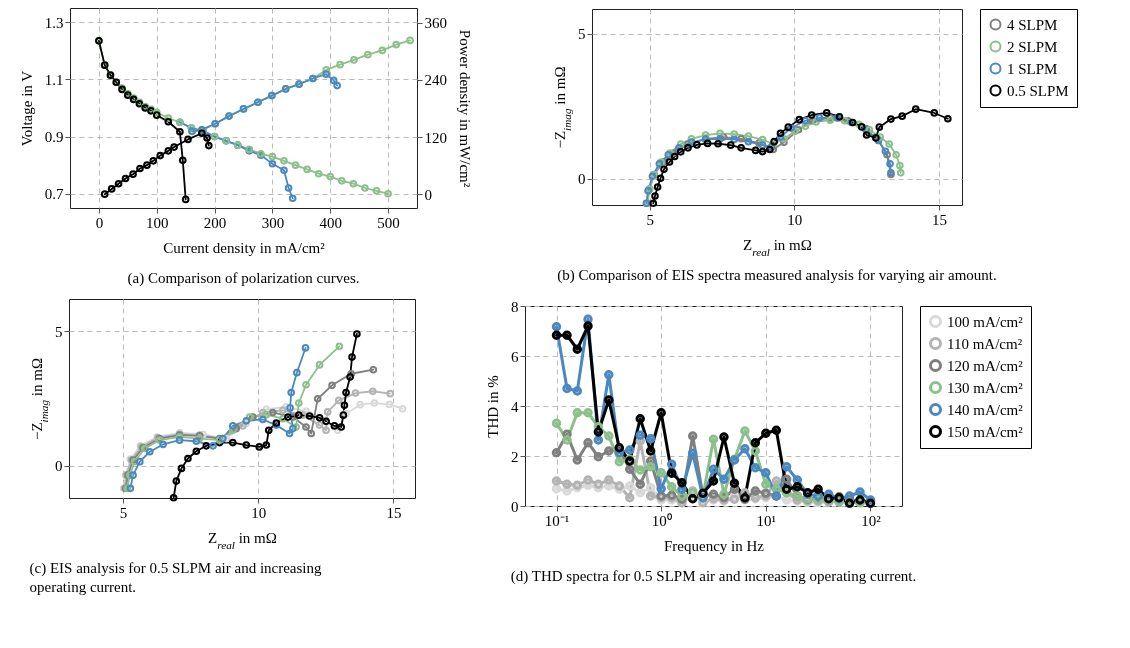  What do you see at coordinates (661, 520) in the screenshot?
I see `x-tick-label: 10⁰` at bounding box center [661, 520].